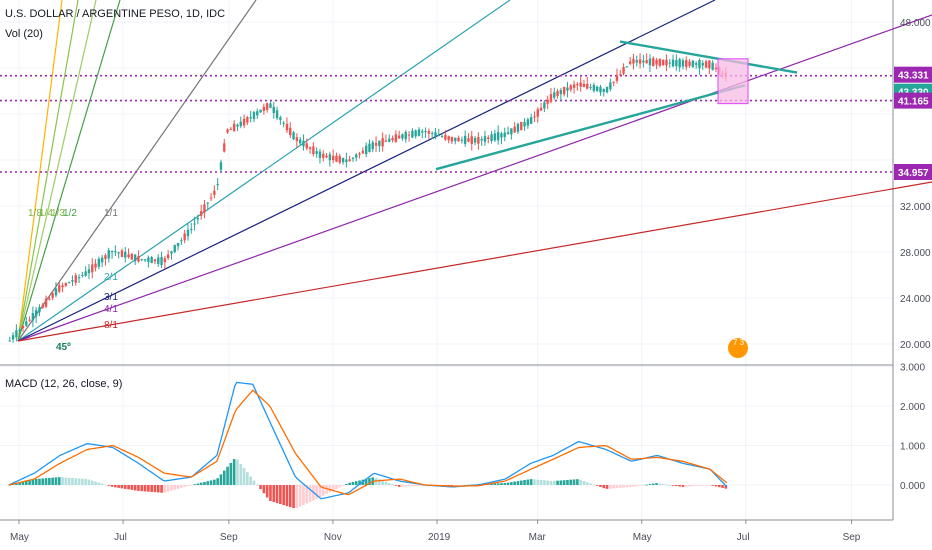  Describe the element at coordinates (739, 342) in the screenshot. I see `event-flag-text: 7 3` at that location.